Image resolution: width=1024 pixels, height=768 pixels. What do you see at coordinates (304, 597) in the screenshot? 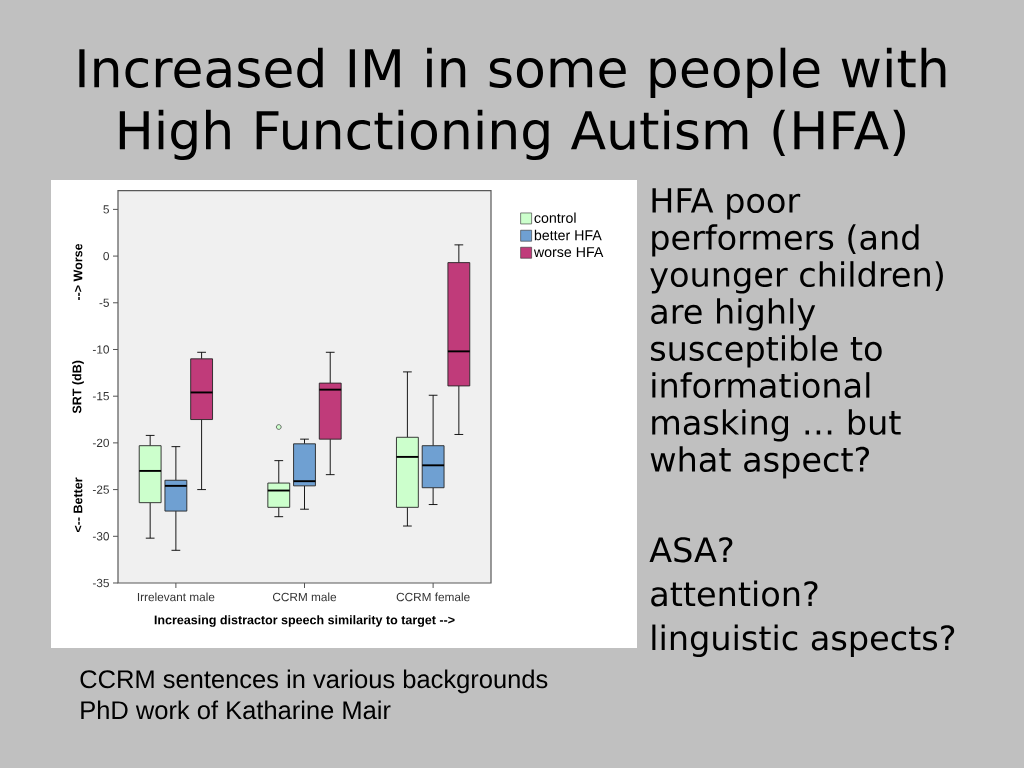
I see `x-tick-label: CCRM male` at bounding box center [304, 597].